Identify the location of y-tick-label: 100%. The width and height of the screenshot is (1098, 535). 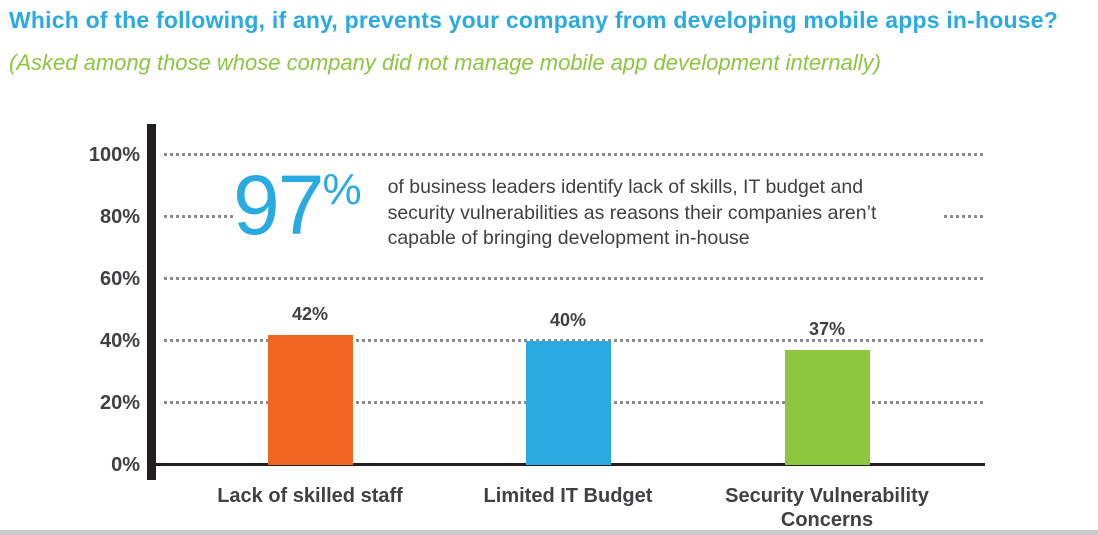
(114, 155).